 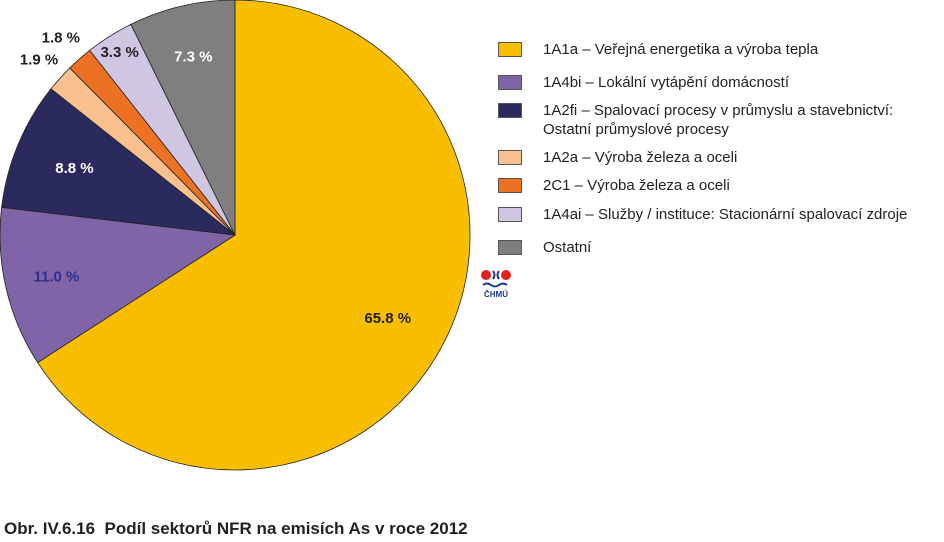 What do you see at coordinates (636, 185) in the screenshot?
I see `legend-label: 2C1 – Výroba železa a oceli` at bounding box center [636, 185].